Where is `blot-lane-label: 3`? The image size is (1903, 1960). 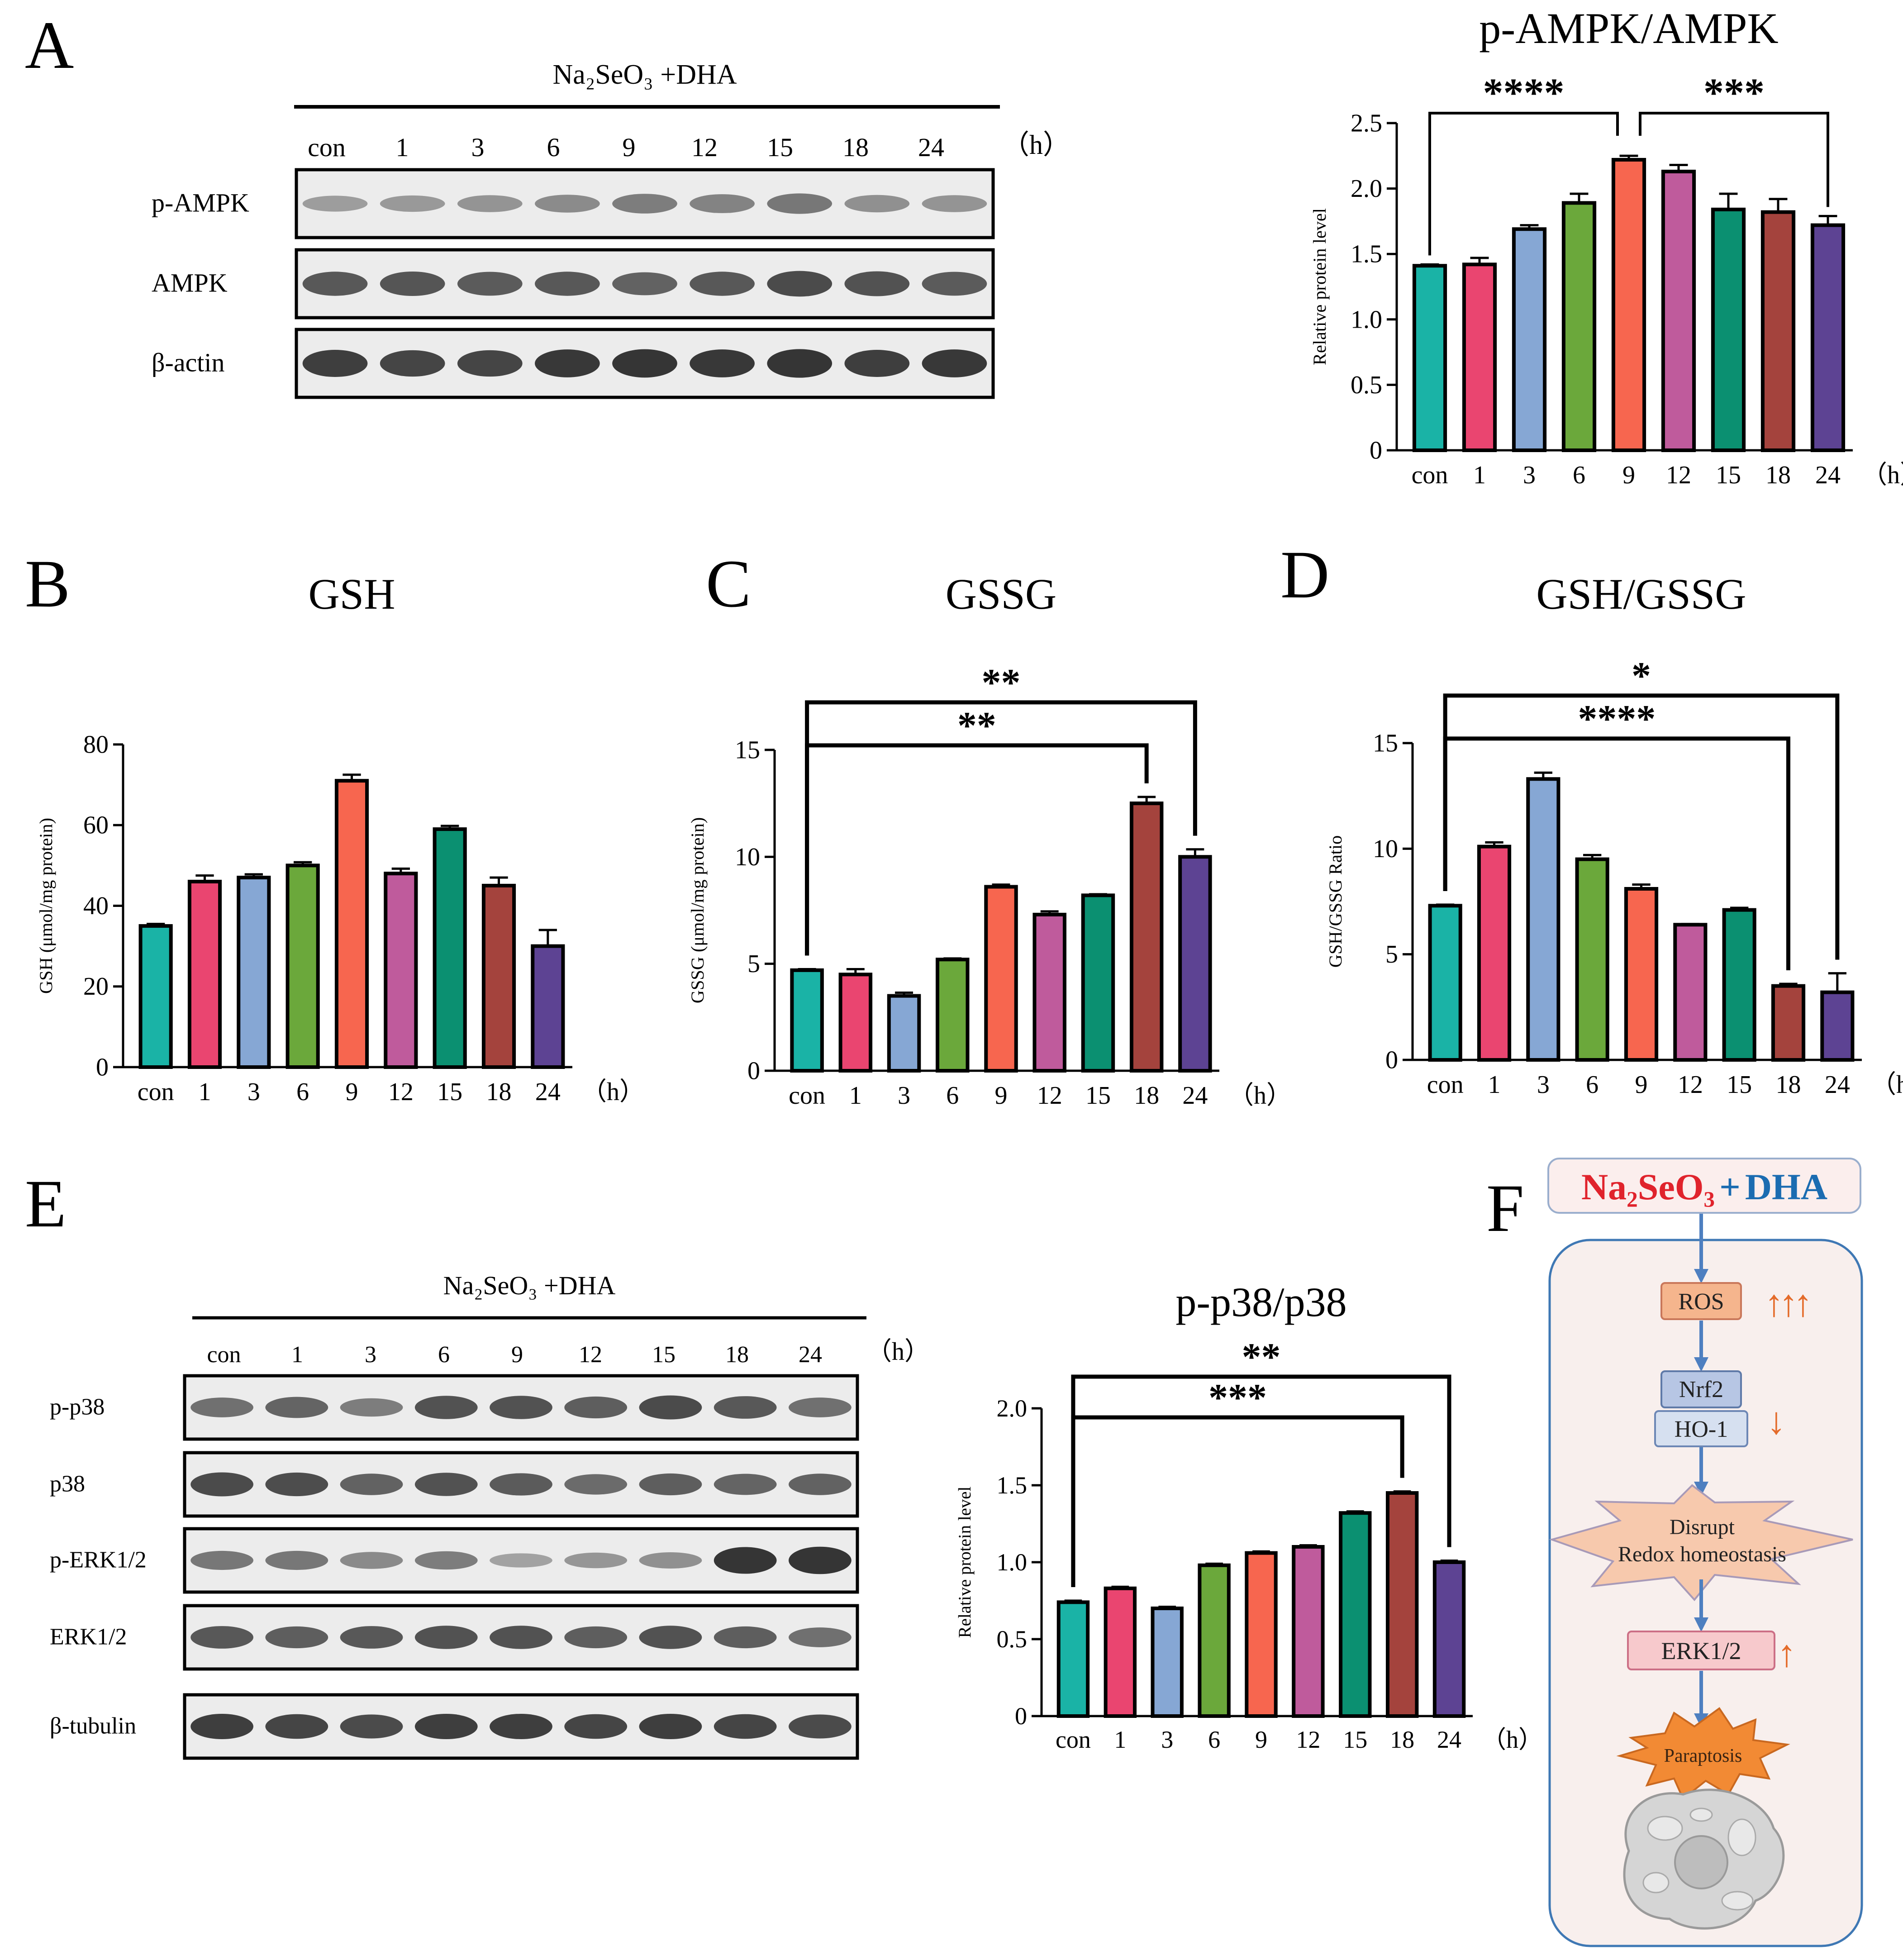 blot-lane-label: 3 is located at coordinates (478, 147).